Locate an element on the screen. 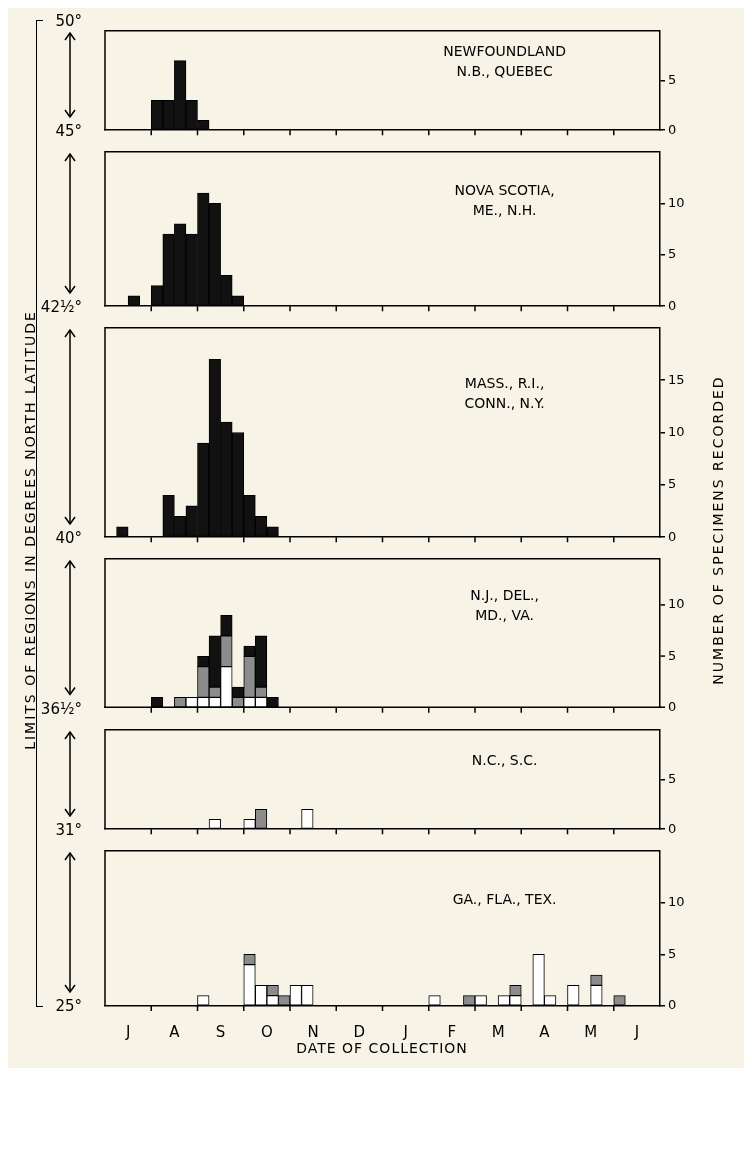  x-axis-title: DATE OF COLLECTION is located at coordinates (382, 1047).